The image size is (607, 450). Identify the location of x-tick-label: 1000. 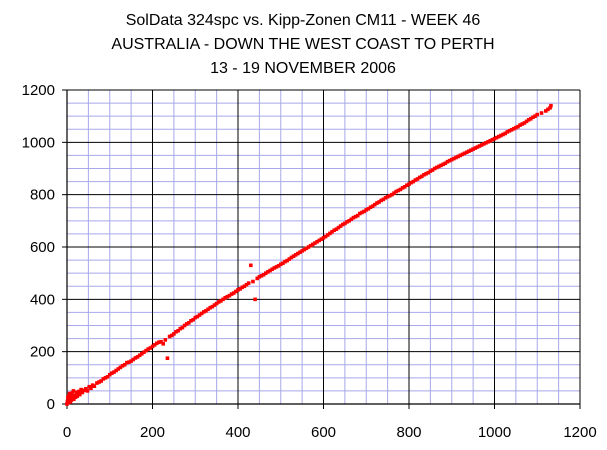
(494, 432).